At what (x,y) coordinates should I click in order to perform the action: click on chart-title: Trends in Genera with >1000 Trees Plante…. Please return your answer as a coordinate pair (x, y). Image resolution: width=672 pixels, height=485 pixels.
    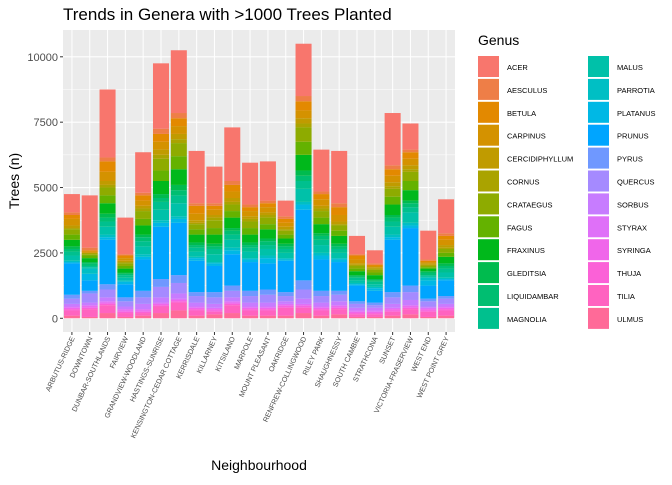
    Looking at the image, I should click on (227, 14).